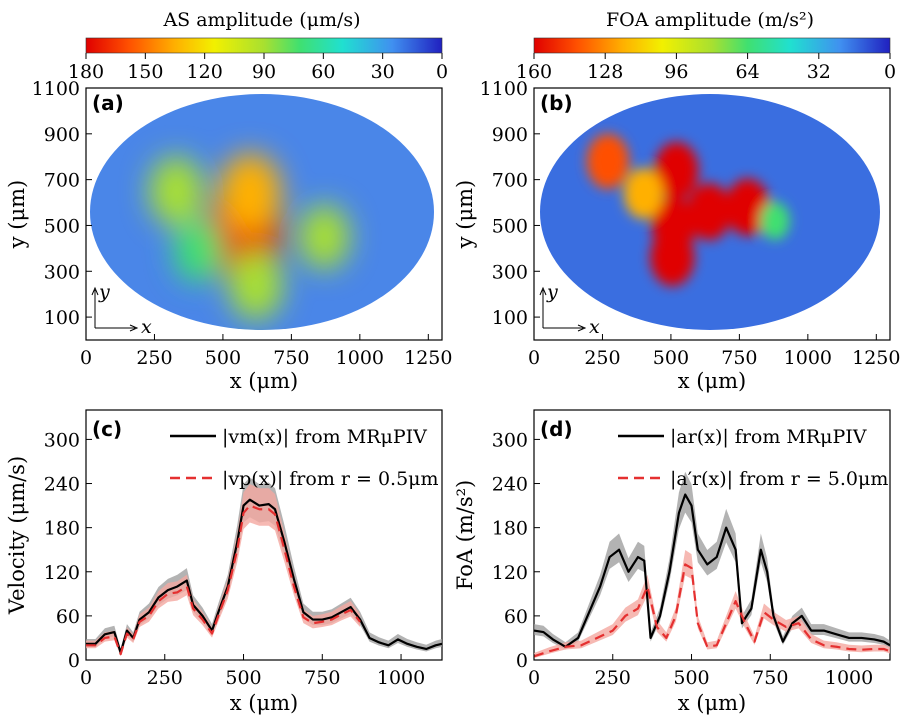  What do you see at coordinates (748, 72) in the screenshot?
I see `colorbar-tick-label: 64` at bounding box center [748, 72].